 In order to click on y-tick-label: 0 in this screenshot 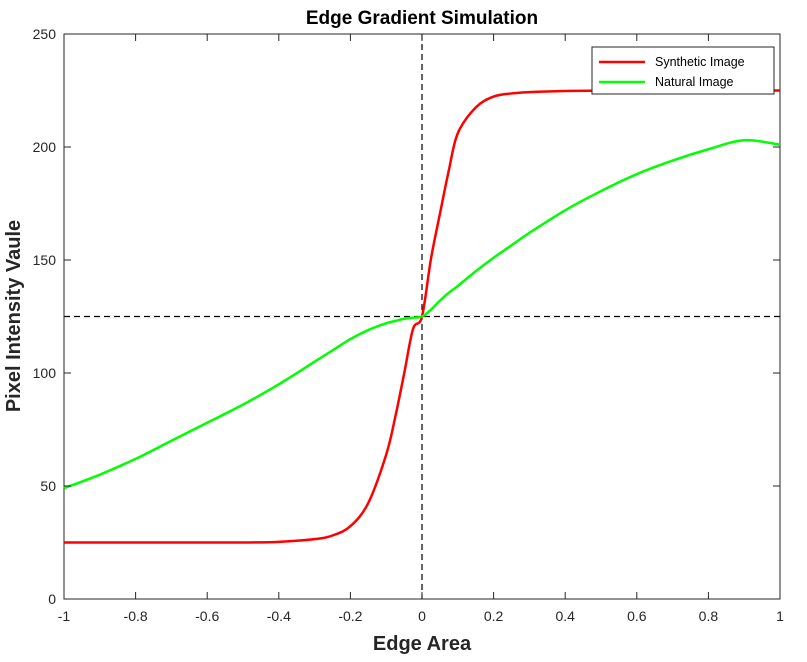, I will do `click(52, 599)`.